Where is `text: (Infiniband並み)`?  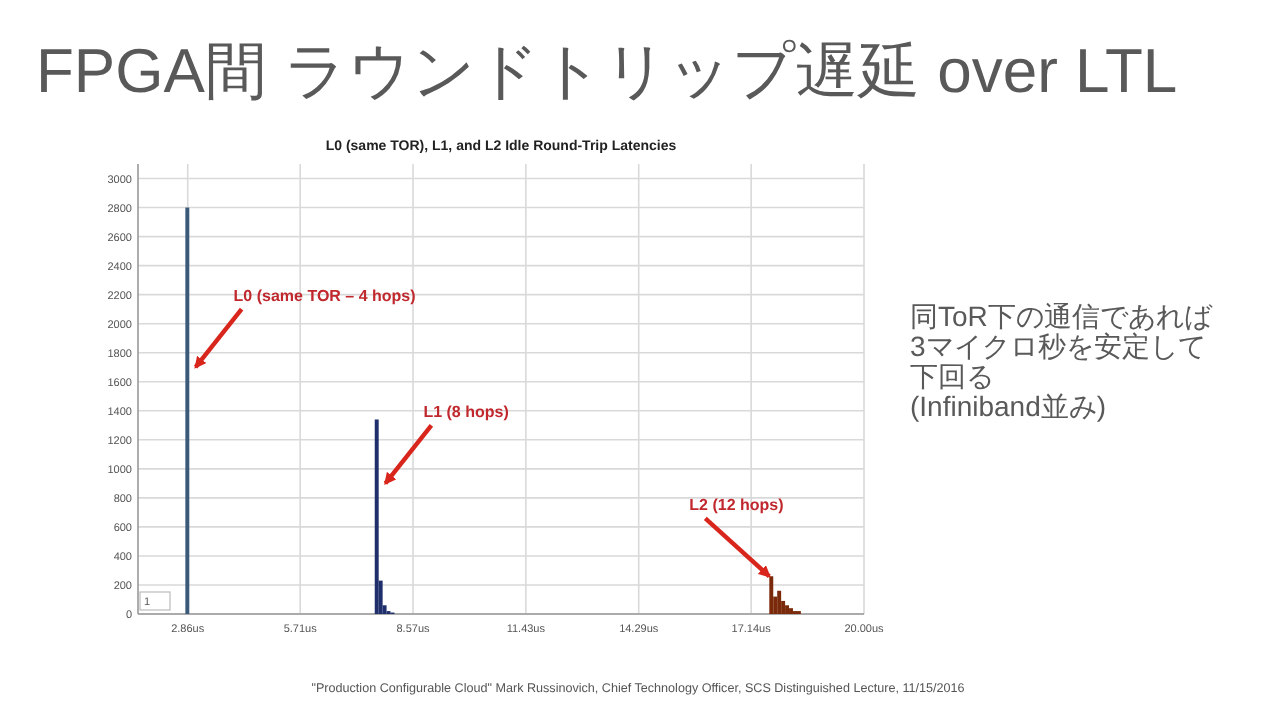 text: (Infiniband並み) is located at coordinates (1008, 406).